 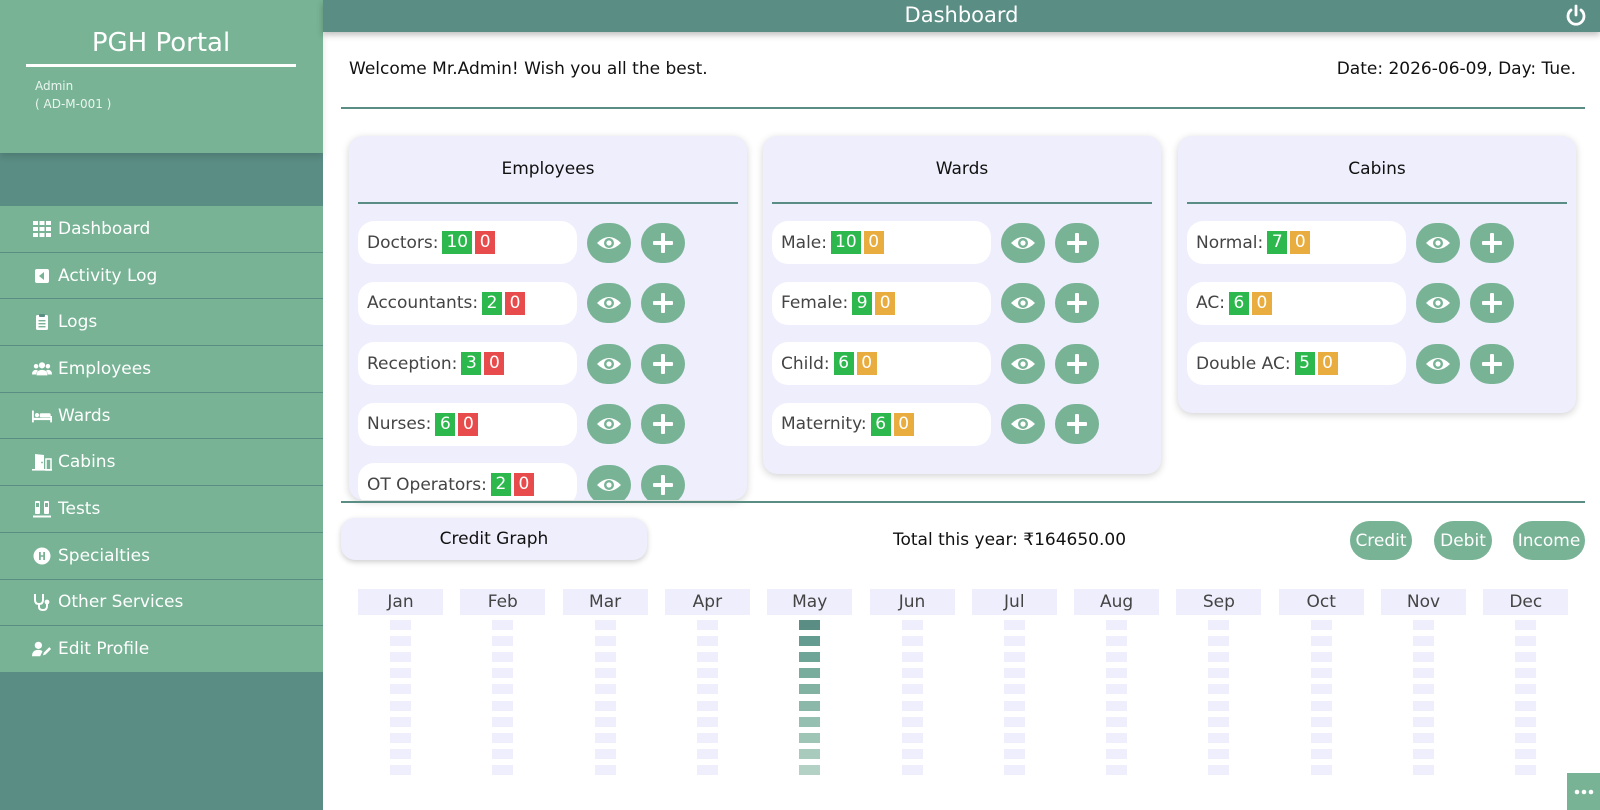 I want to click on sidebar-item-tests: Tests, so click(x=161, y=509).